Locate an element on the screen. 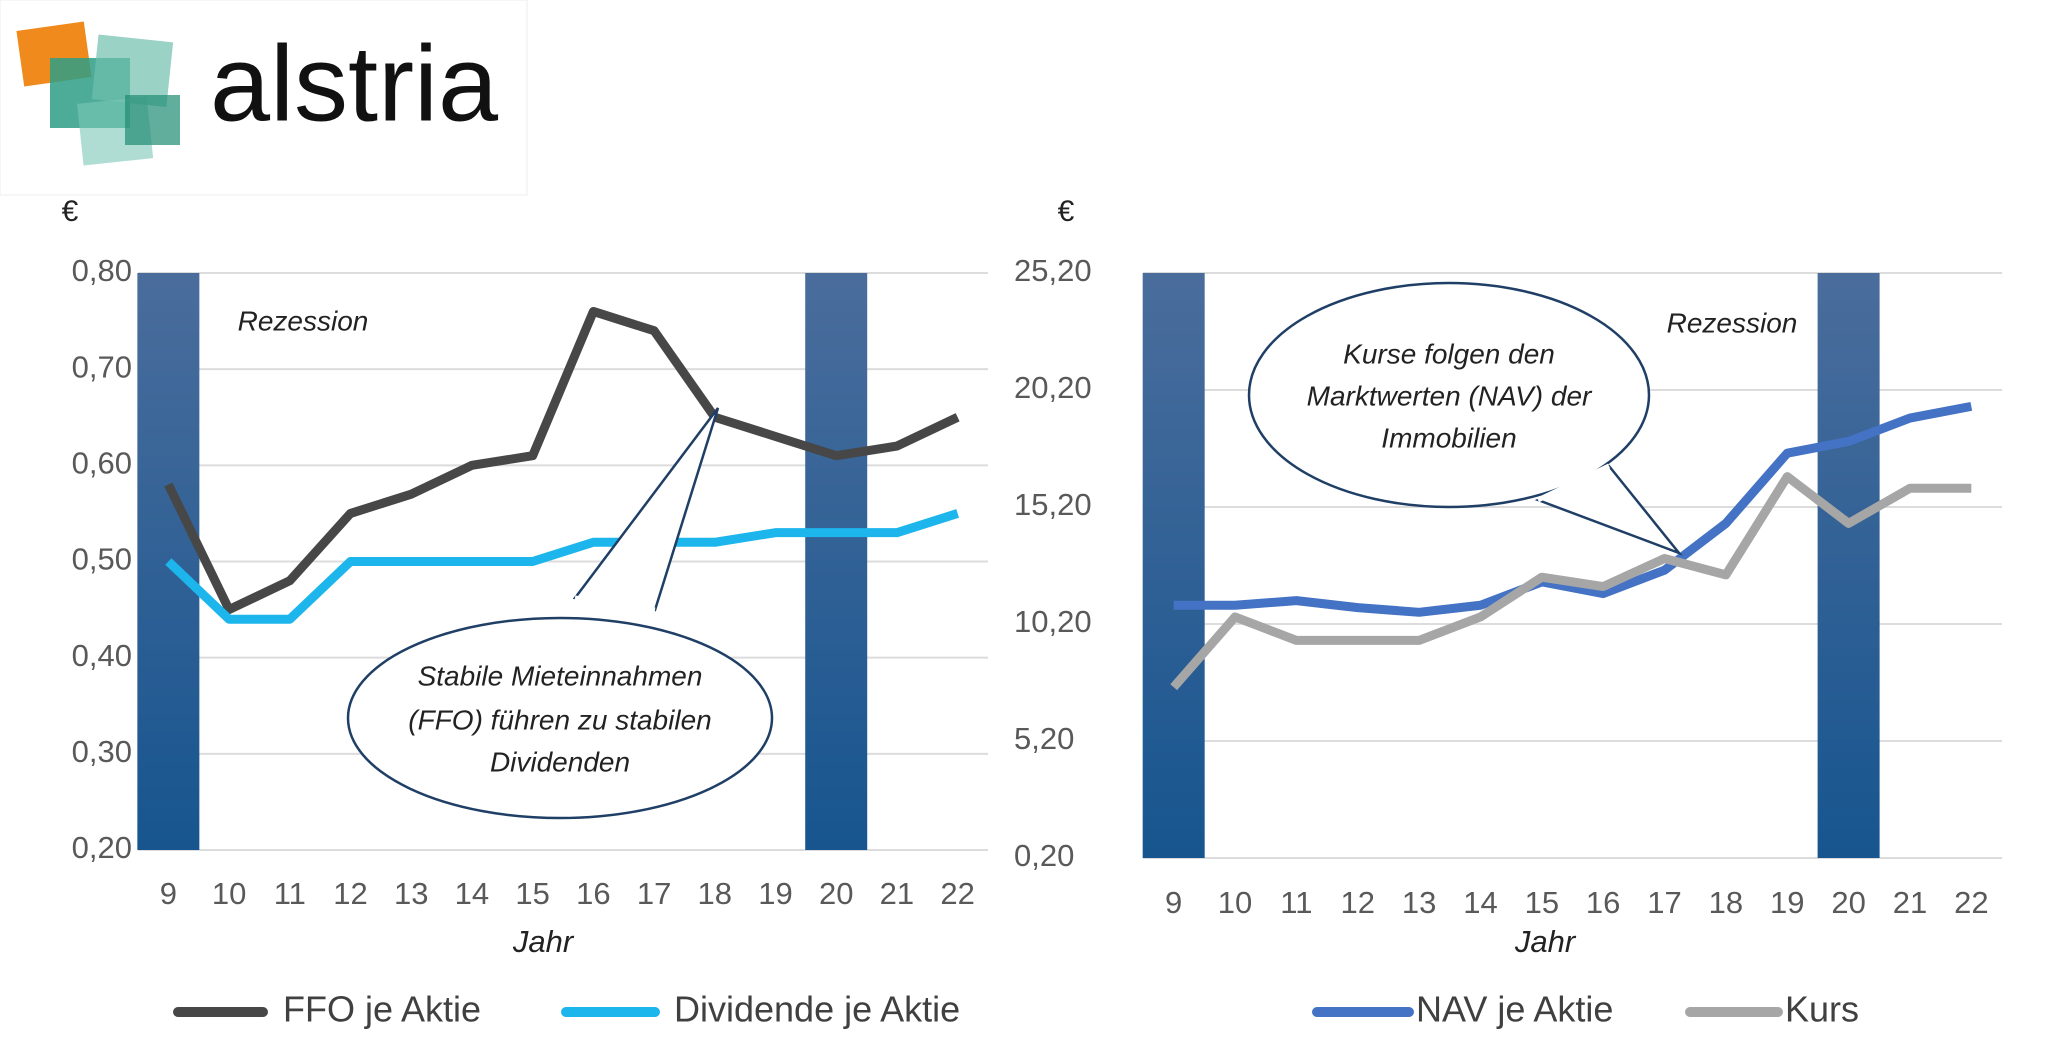 Image resolution: width=2048 pixels, height=1057 pixels. legend-label: FFO je Aktie is located at coordinates (382, 1009).